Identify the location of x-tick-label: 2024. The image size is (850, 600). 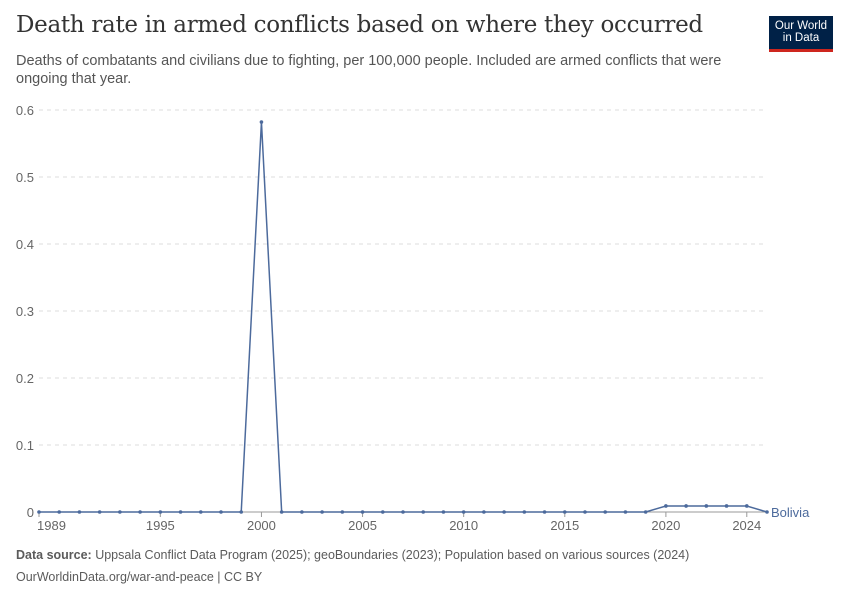
(746, 525).